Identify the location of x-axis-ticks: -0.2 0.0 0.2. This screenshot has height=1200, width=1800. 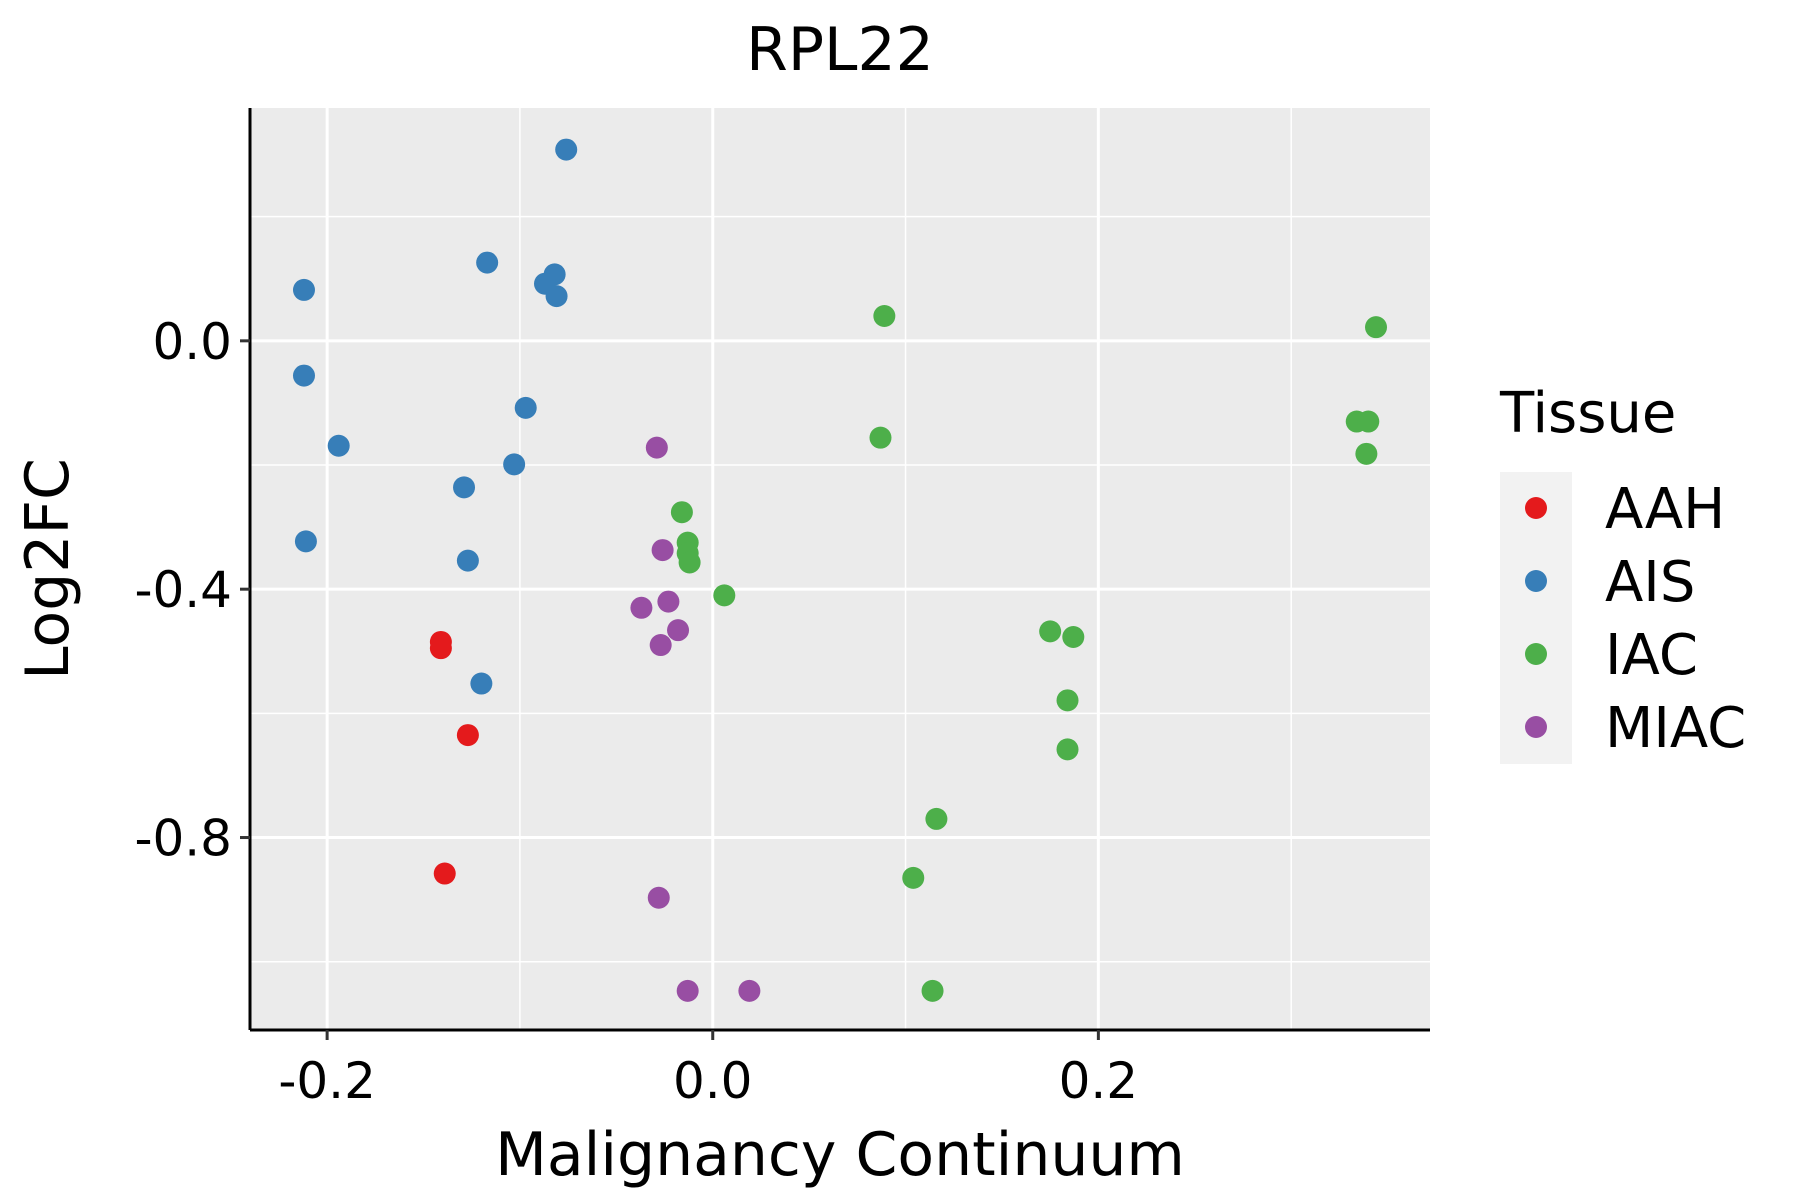
(708, 1070).